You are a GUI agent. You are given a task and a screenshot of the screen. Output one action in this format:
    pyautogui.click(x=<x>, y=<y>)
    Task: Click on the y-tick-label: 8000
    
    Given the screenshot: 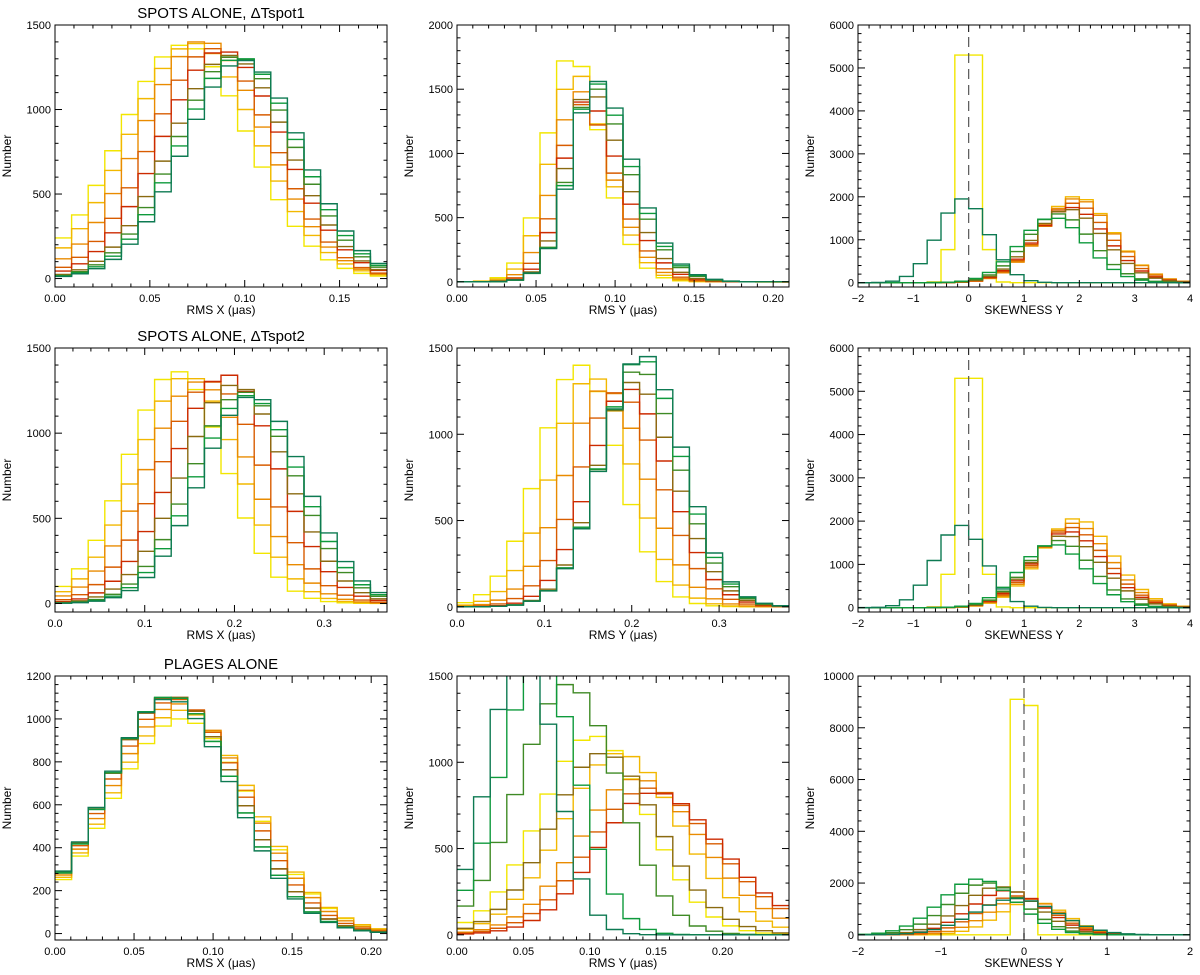 What is the action you would take?
    pyautogui.click(x=842, y=729)
    